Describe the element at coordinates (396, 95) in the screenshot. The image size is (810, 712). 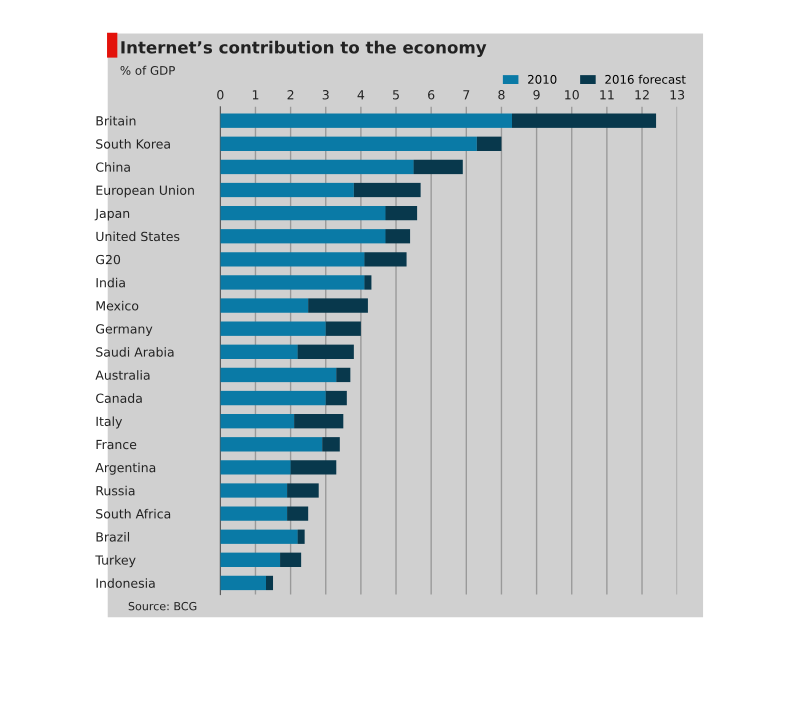
I see `x-tick-label: 5` at that location.